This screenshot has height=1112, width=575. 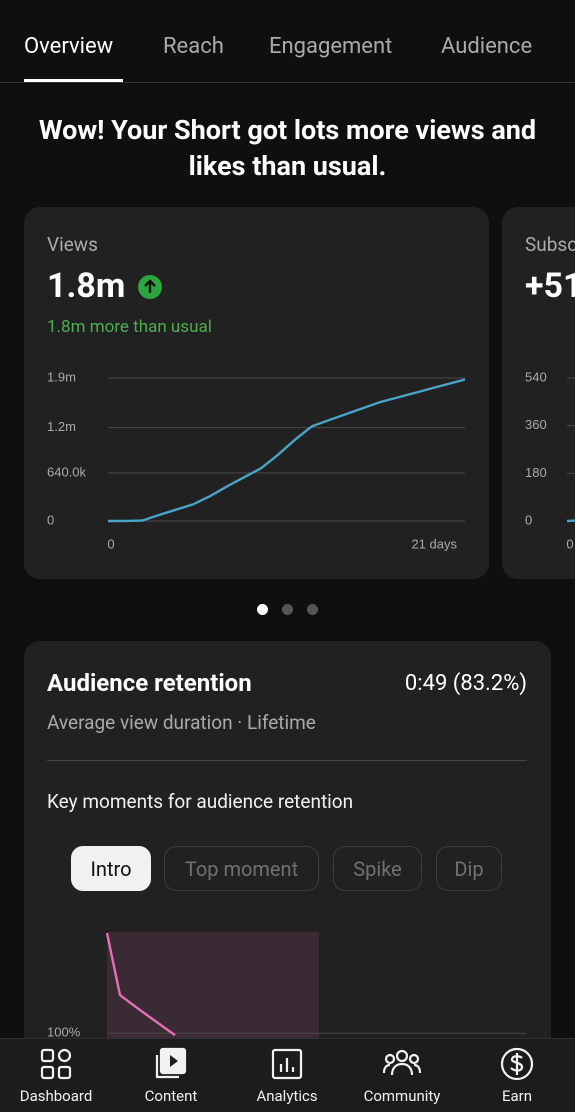 I want to click on y-tick-label: 360, so click(x=536, y=424).